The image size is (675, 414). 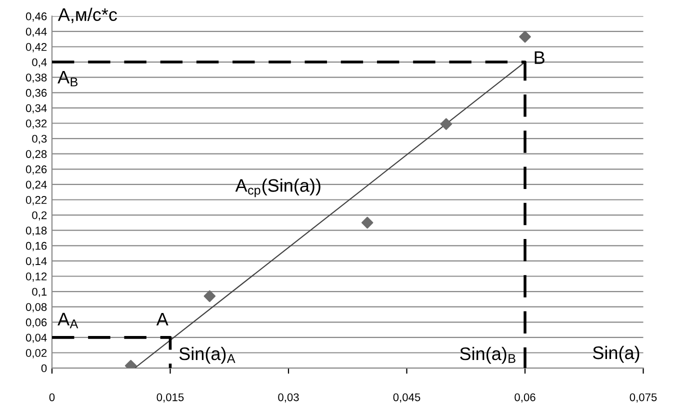 I want to click on x-tick-label: 0, so click(x=52, y=397).